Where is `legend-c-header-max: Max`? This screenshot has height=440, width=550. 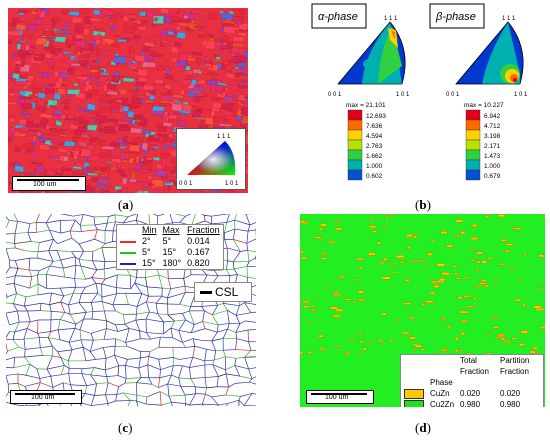 legend-c-header-max: Max is located at coordinates (171, 230).